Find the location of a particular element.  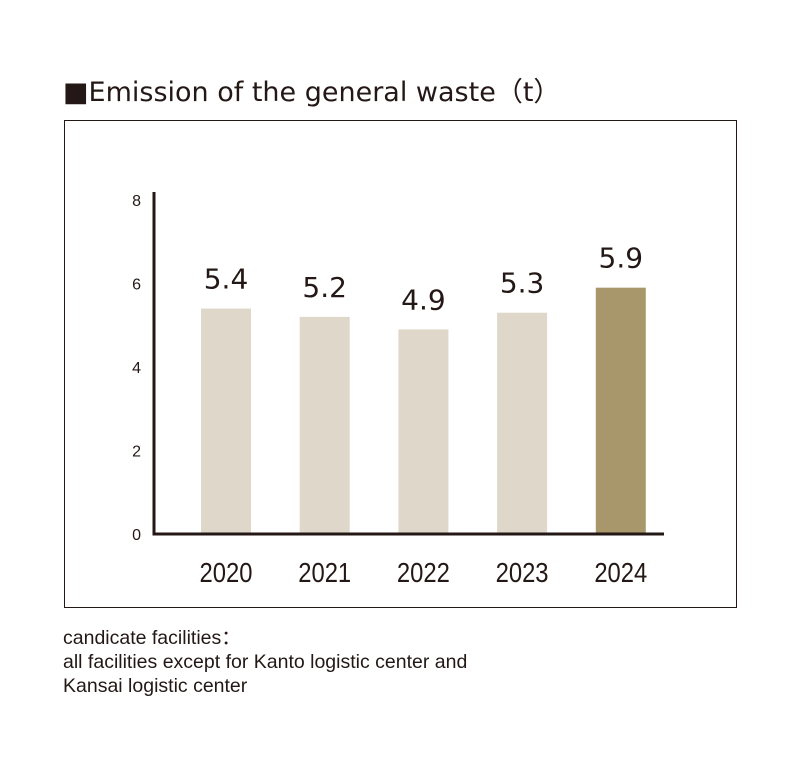

chart-title: ■Emission of the general waste（t） is located at coordinates (312, 92).